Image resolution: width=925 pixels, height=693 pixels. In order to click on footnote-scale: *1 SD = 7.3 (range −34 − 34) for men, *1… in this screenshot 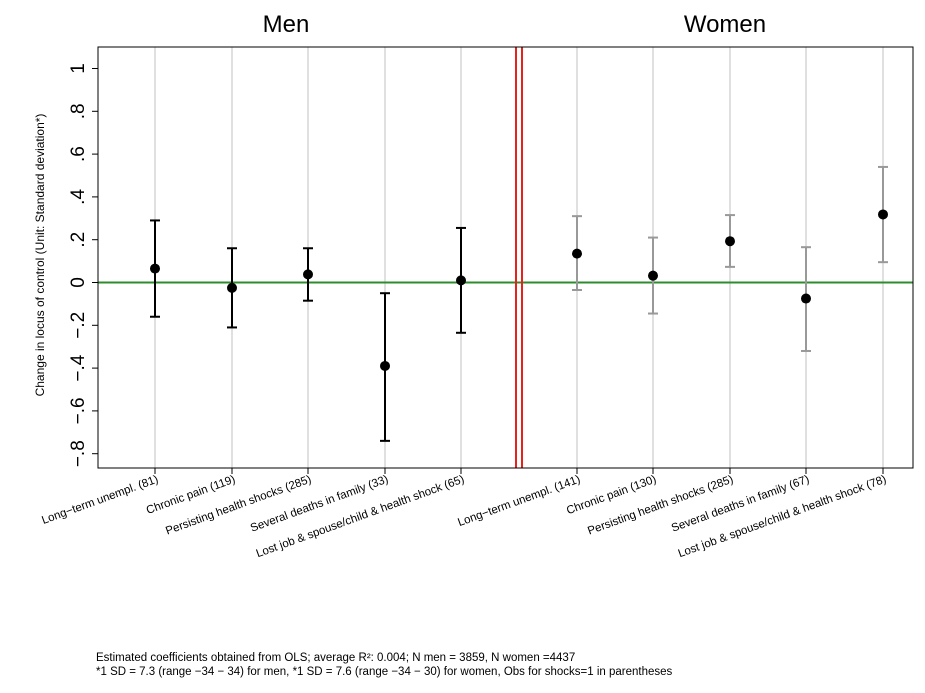, I will do `click(384, 672)`.